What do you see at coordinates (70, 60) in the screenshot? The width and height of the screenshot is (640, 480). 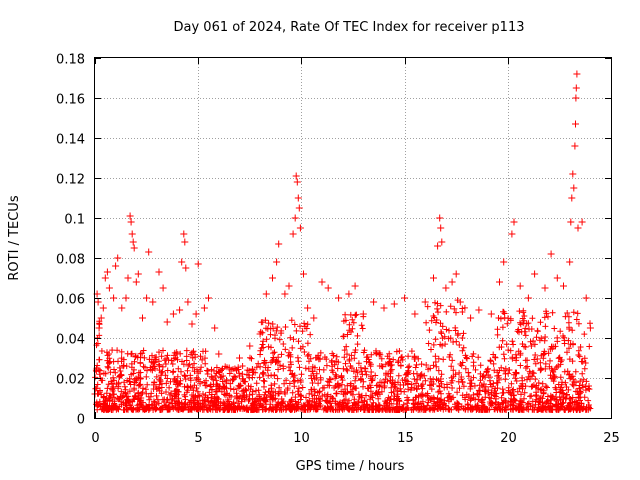 I see `y-tick-label: 0.18` at bounding box center [70, 60].